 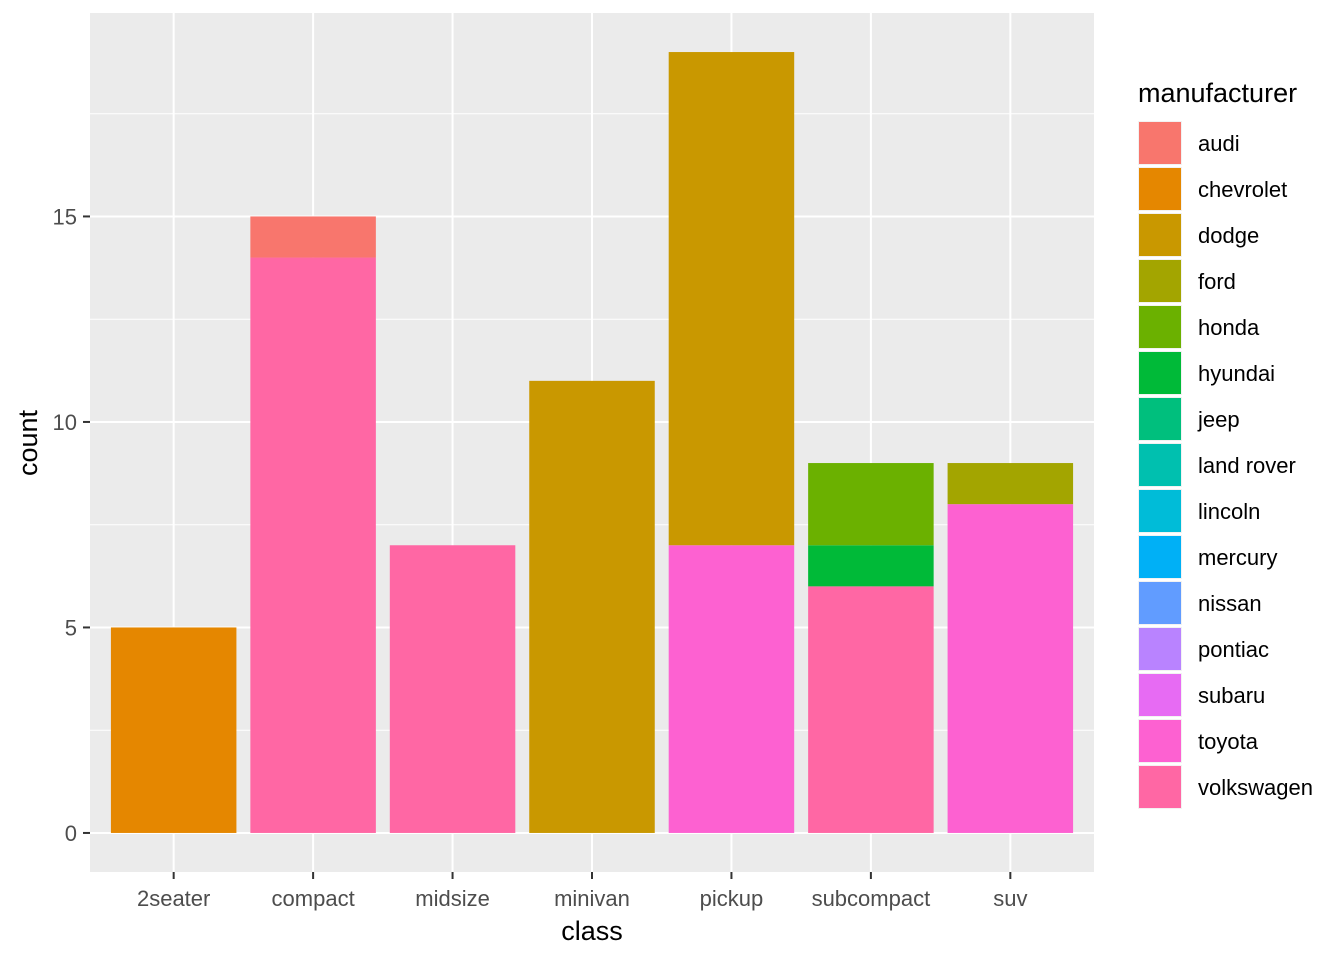 I want to click on legend-label: chevrolet, so click(x=1242, y=189).